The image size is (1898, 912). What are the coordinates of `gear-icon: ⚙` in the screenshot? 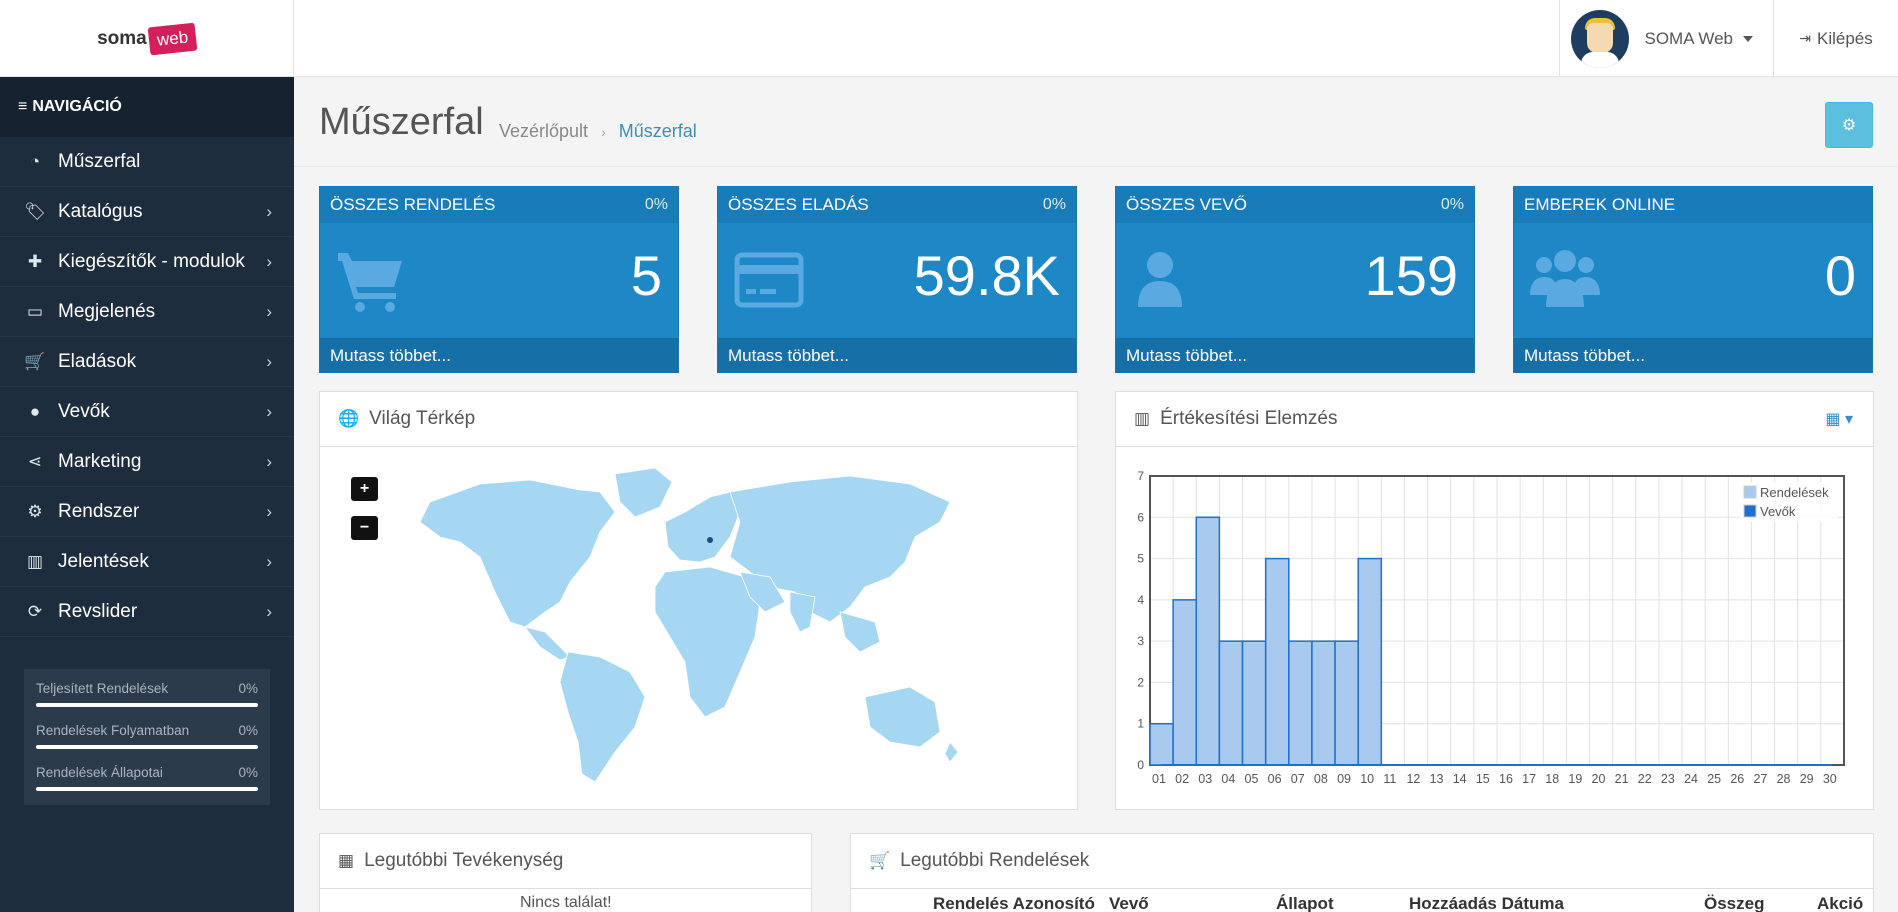 It's located at (1849, 125).